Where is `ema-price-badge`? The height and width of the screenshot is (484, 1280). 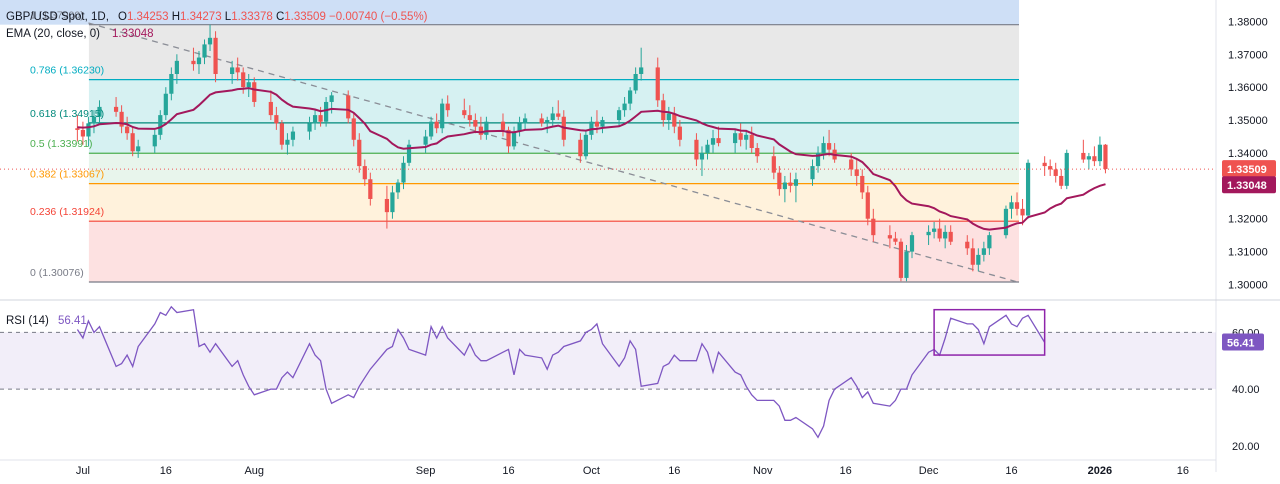 ema-price-badge is located at coordinates (1249, 185).